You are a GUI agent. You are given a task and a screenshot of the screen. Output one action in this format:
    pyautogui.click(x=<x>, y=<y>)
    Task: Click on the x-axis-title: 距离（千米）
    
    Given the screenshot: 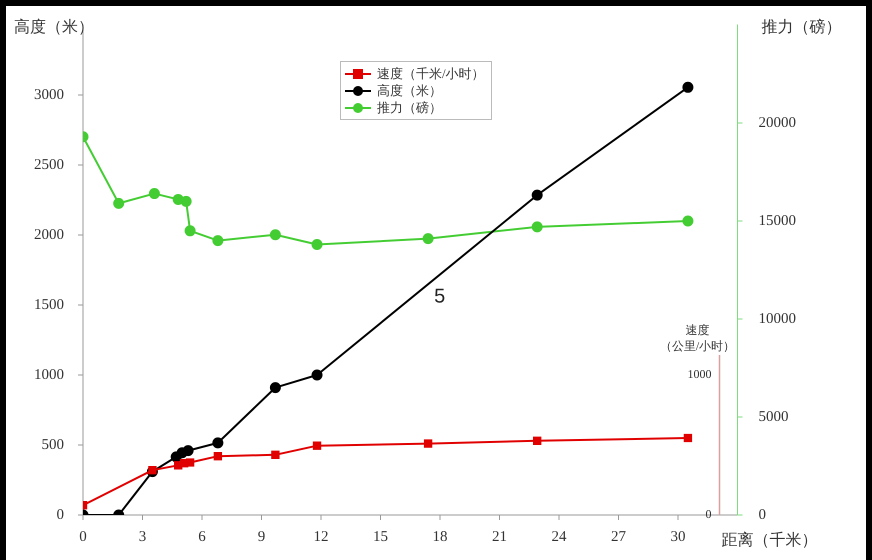 What is the action you would take?
    pyautogui.click(x=770, y=540)
    